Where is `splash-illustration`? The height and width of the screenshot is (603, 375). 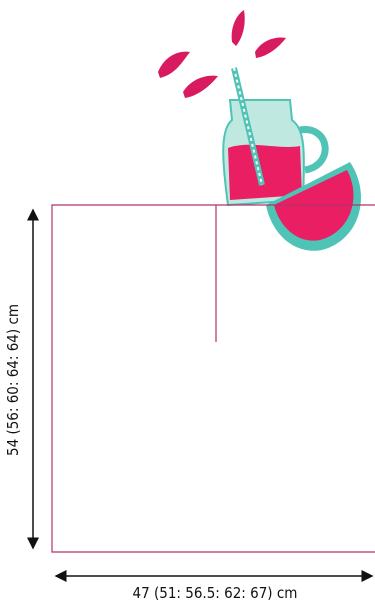 splash-illustration is located at coordinates (222, 54).